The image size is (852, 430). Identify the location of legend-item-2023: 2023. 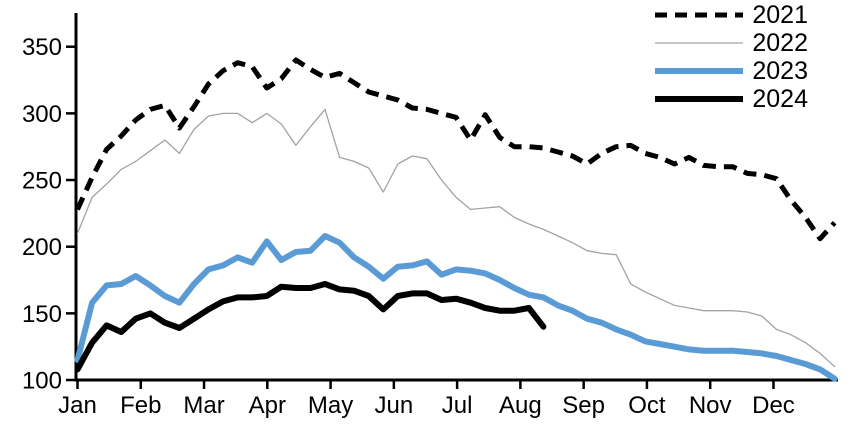
(730, 71).